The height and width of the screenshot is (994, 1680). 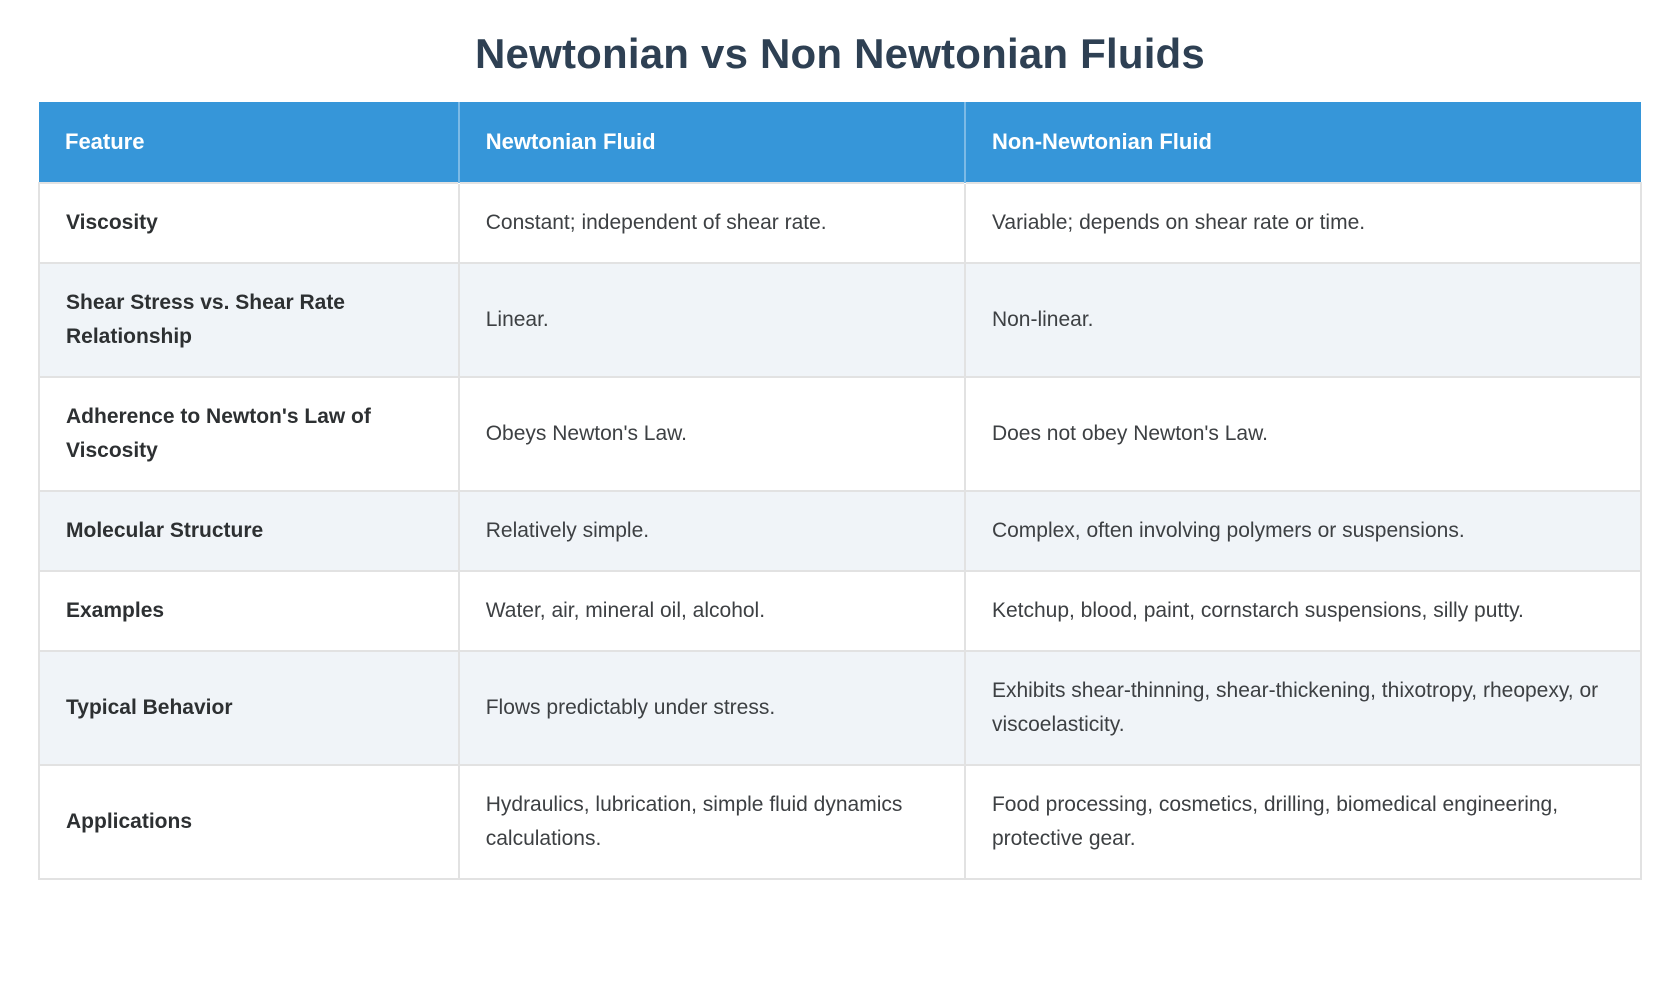 What do you see at coordinates (711, 531) in the screenshot?
I see `cell-newtonian: Relatively simple.` at bounding box center [711, 531].